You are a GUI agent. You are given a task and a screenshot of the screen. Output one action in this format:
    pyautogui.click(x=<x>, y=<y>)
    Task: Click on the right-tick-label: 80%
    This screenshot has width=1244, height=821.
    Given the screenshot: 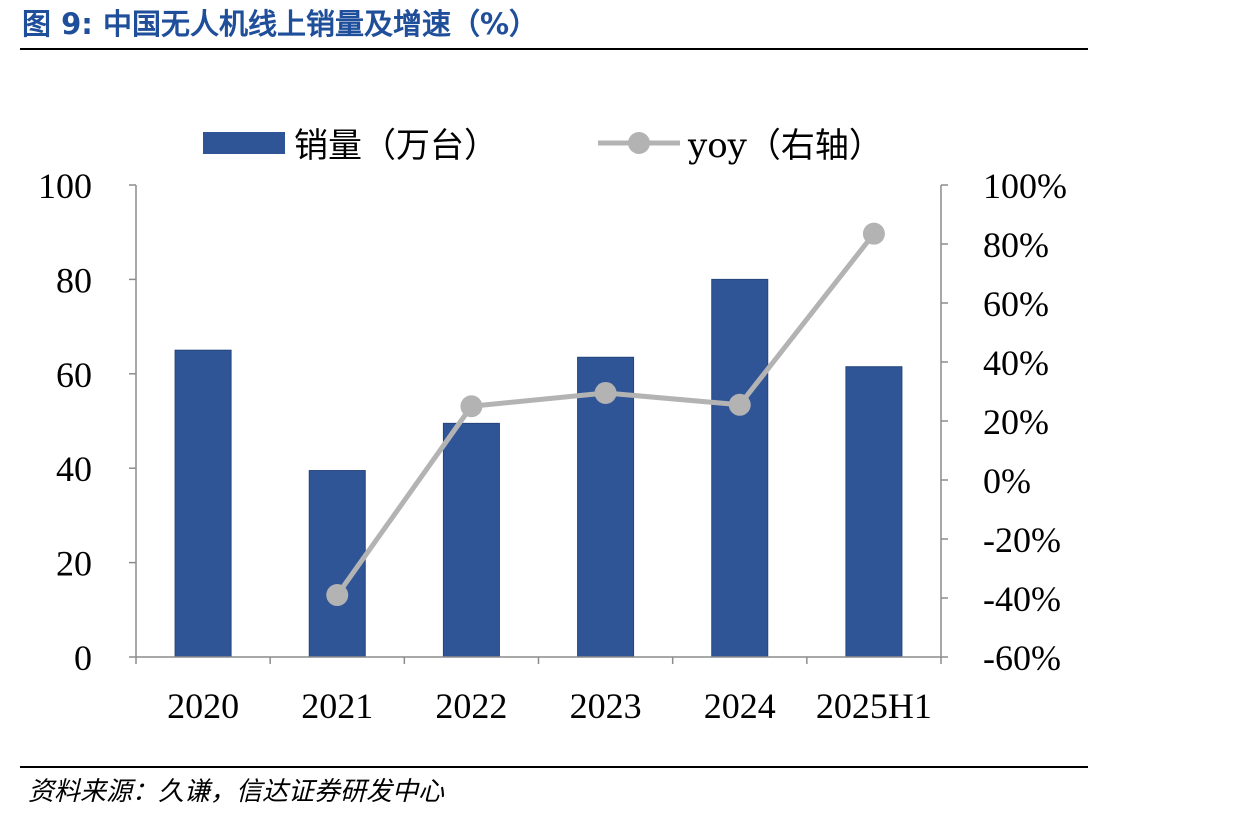 What is the action you would take?
    pyautogui.click(x=1016, y=245)
    